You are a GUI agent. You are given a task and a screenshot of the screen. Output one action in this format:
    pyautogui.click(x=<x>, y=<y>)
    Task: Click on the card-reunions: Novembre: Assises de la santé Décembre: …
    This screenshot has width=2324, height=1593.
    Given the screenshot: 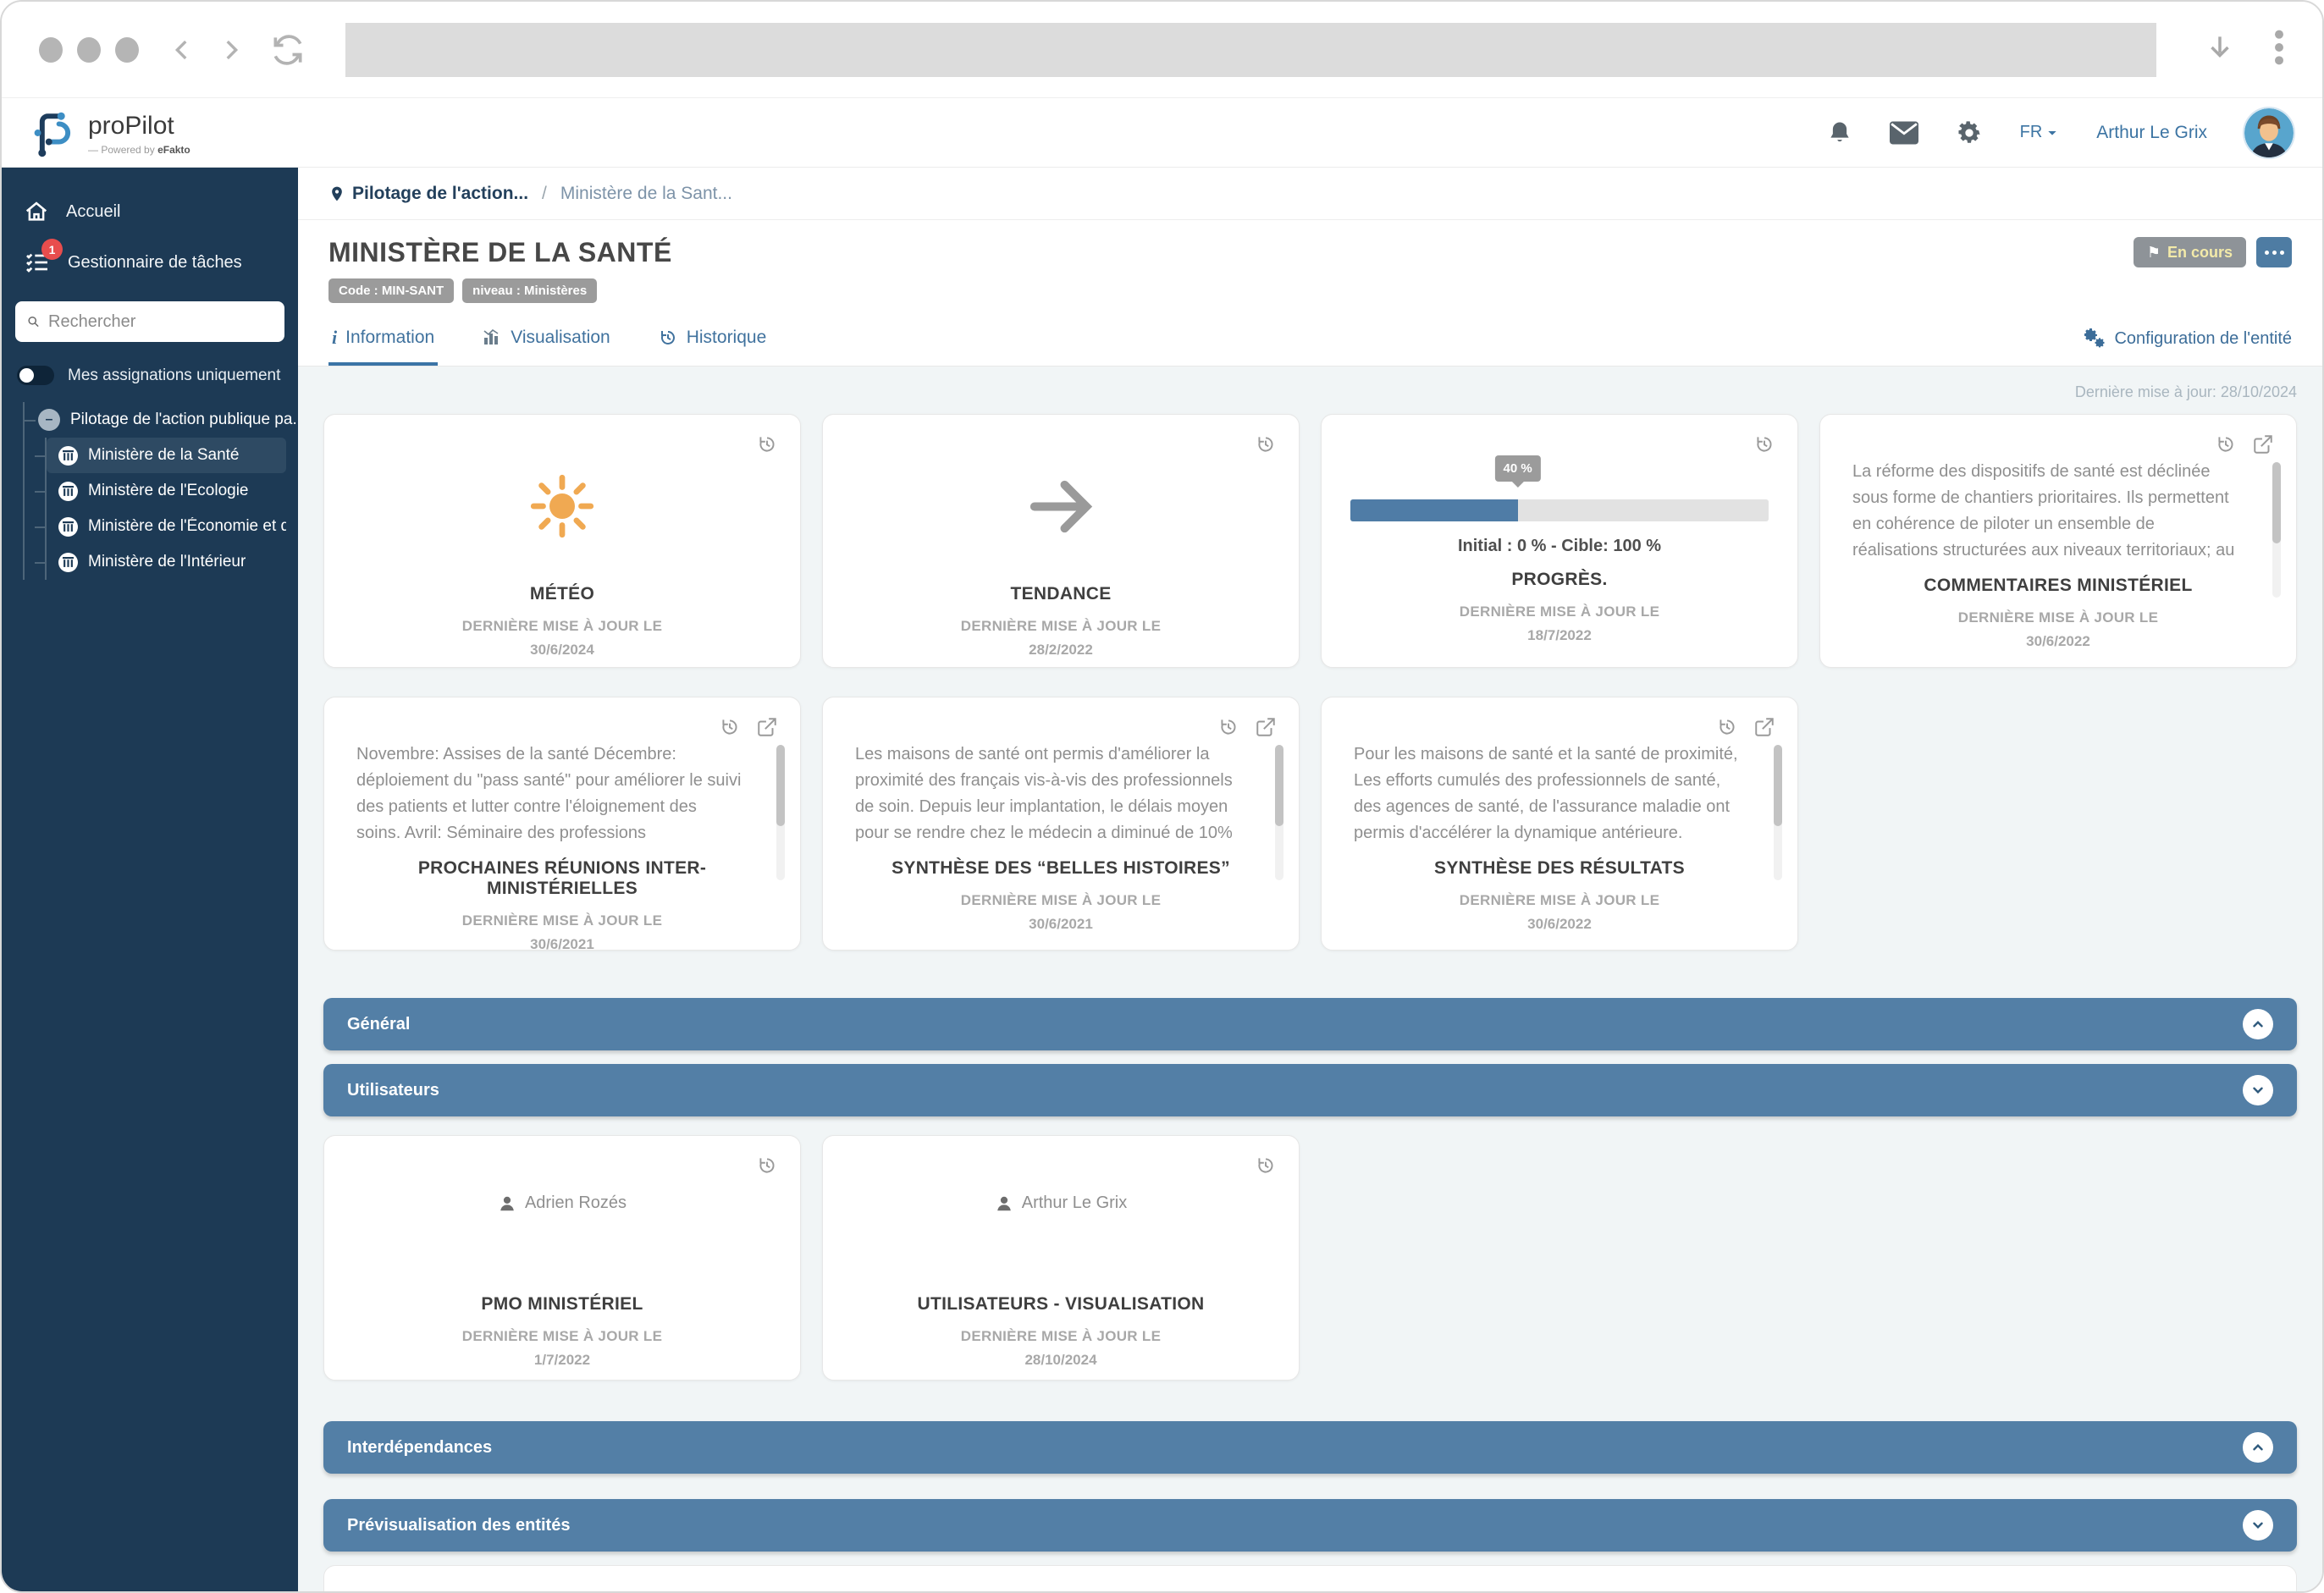 What is the action you would take?
    pyautogui.click(x=562, y=824)
    